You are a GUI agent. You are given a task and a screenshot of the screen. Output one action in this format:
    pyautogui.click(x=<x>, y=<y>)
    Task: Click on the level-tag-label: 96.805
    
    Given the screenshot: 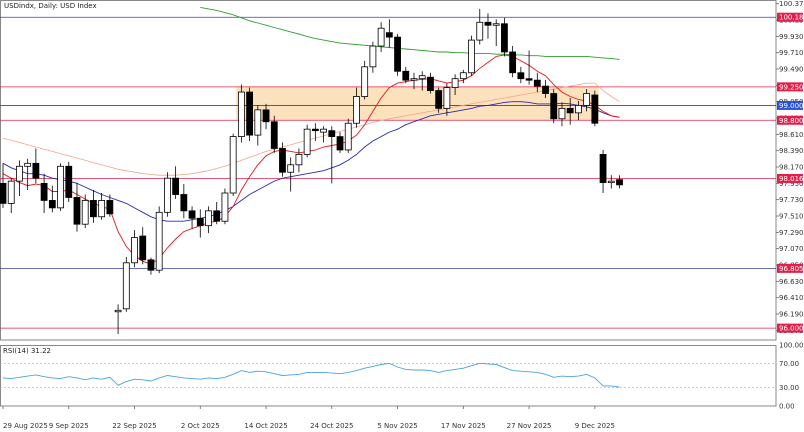 What is the action you would take?
    pyautogui.click(x=791, y=269)
    